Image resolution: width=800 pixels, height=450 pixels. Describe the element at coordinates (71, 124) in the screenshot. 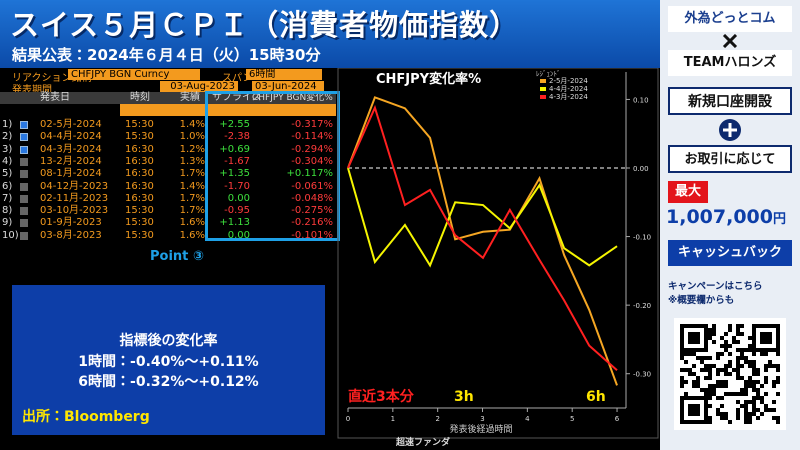

I see `table-cell: 02-5月-2024` at that location.